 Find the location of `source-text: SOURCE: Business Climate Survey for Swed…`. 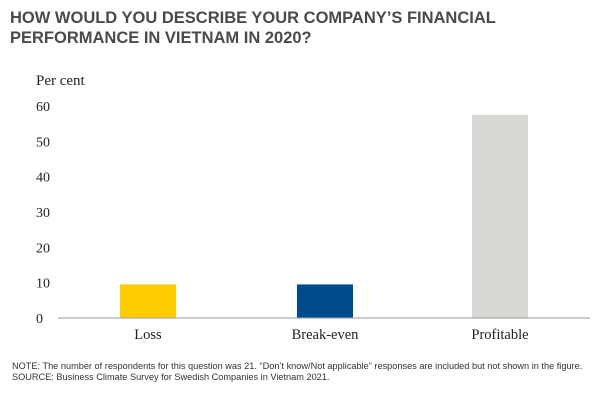

source-text: SOURCE: Business Climate Survey for Swed… is located at coordinates (171, 377).